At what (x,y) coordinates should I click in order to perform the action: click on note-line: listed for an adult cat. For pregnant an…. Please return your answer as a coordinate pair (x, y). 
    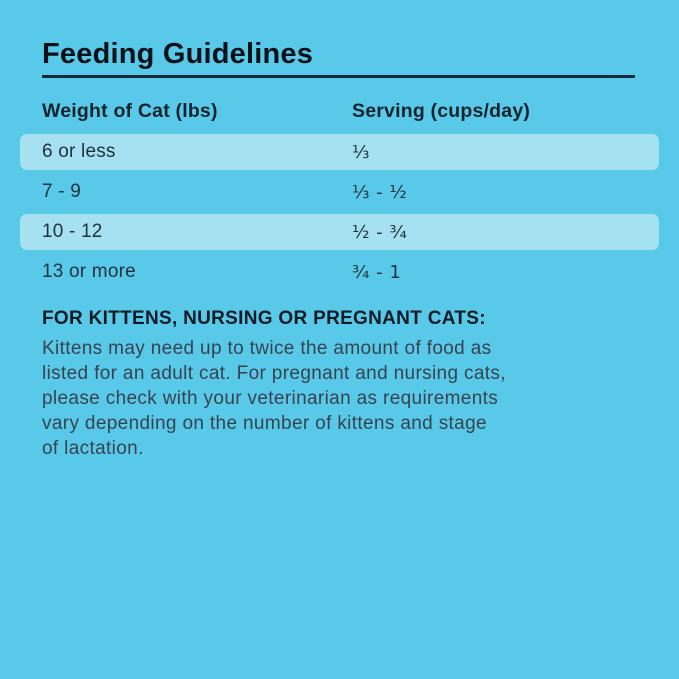
    Looking at the image, I should click on (274, 373).